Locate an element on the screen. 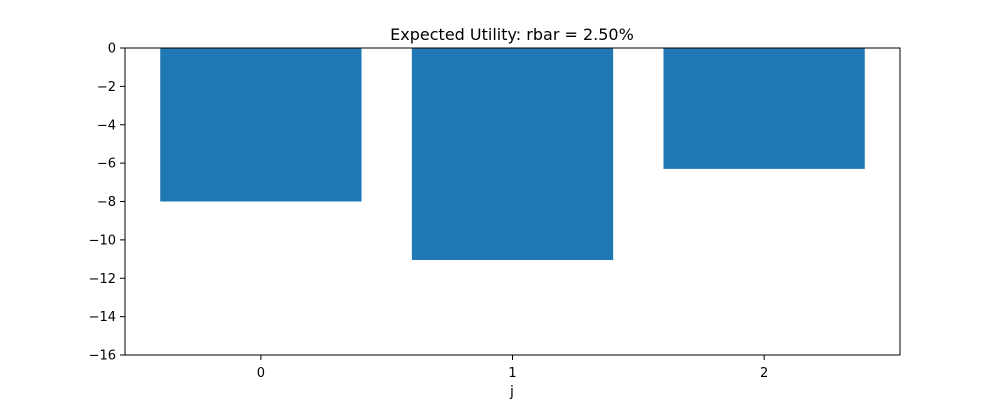 Image resolution: width=1000 pixels, height=400 pixels. x-tick-label: 2 is located at coordinates (764, 373).